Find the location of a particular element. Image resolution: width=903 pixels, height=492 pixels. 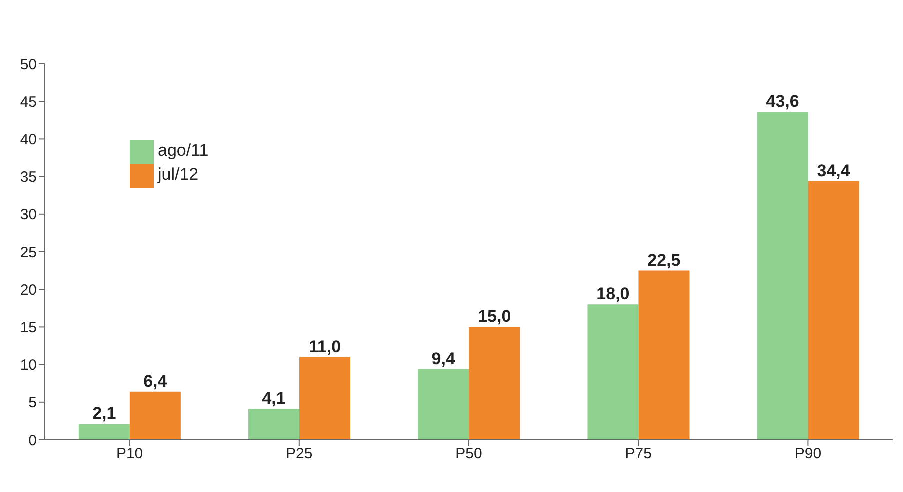

y-tick-label: 20 is located at coordinates (28, 290).